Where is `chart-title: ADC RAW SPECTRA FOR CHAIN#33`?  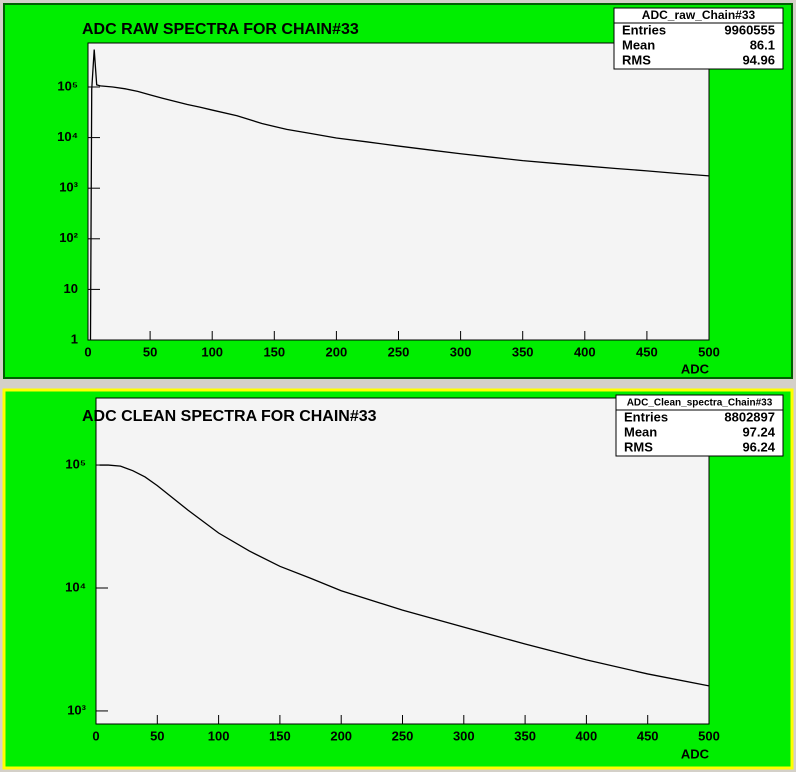 chart-title: ADC RAW SPECTRA FOR CHAIN#33 is located at coordinates (220, 29).